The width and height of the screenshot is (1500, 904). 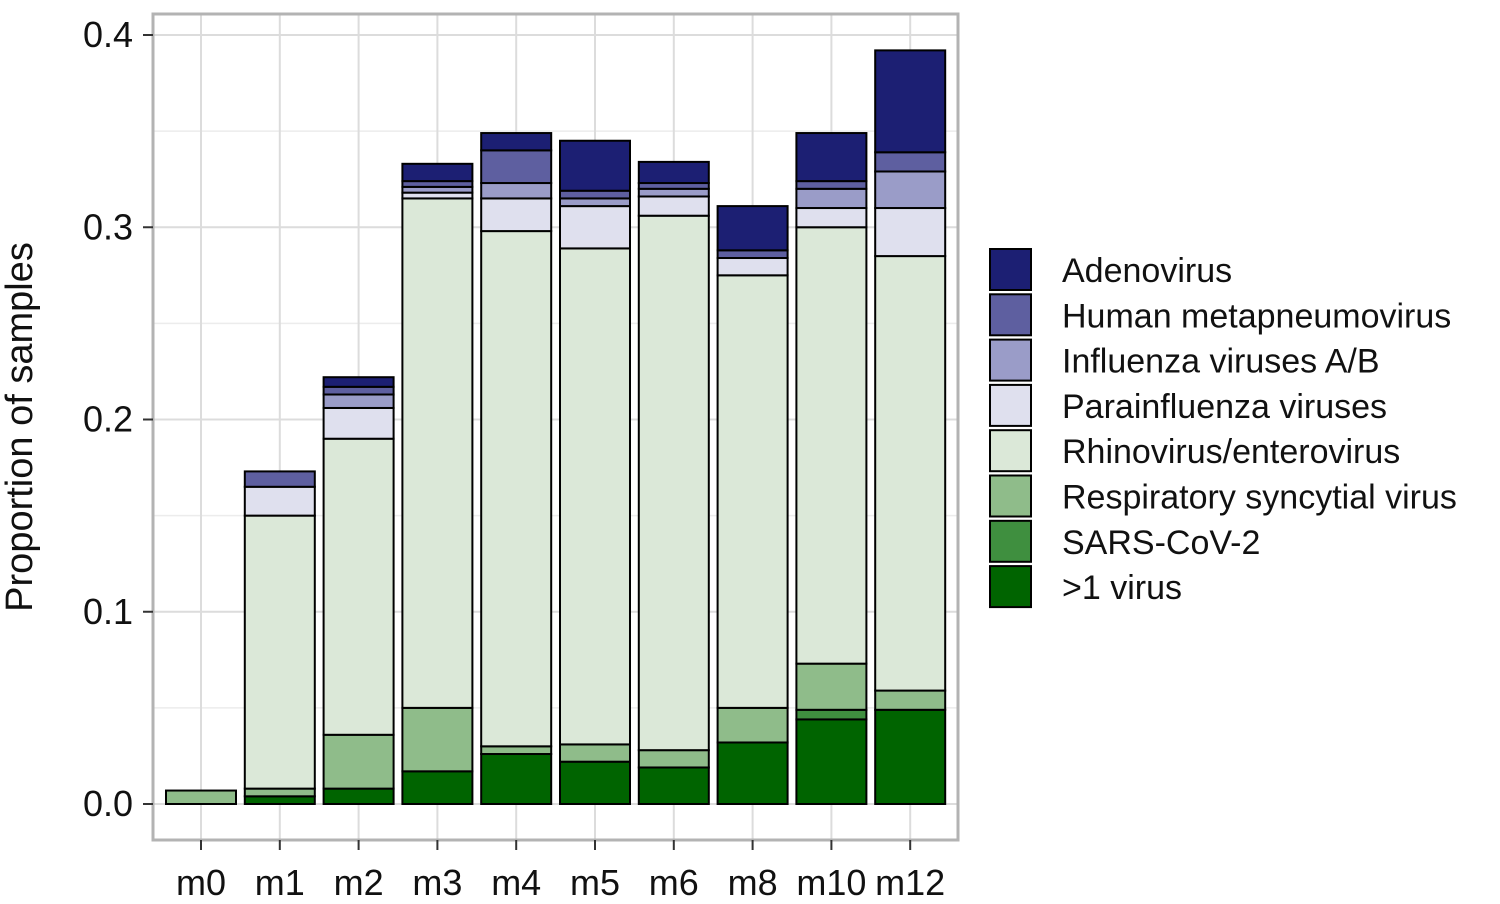 I want to click on legend-label: >1 virus, so click(x=1122, y=588).